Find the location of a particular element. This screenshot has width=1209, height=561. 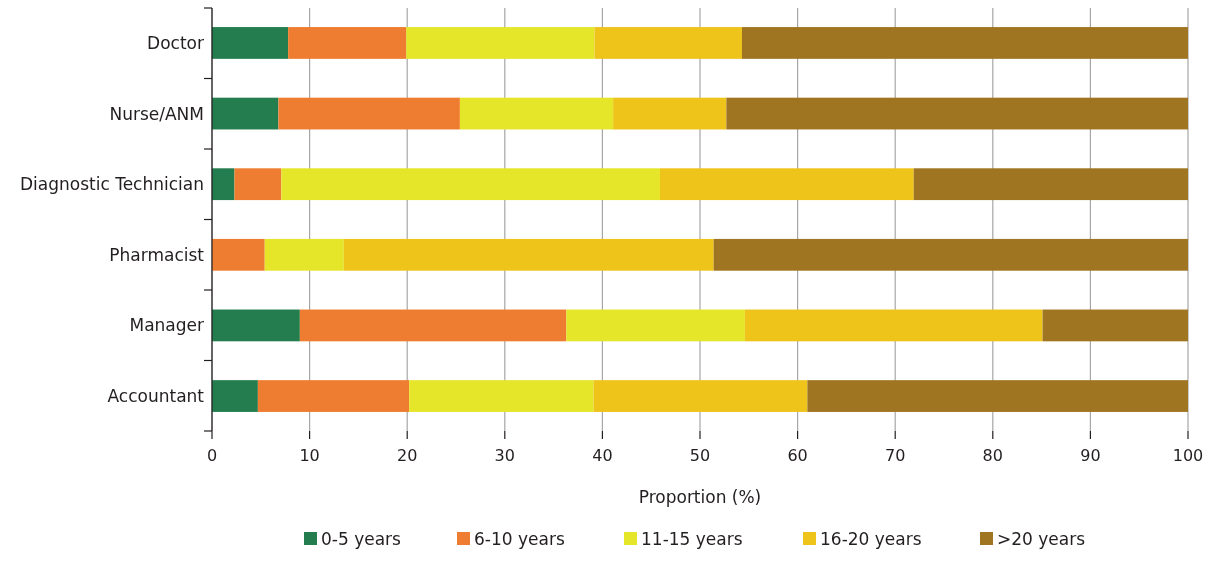

y-tick-label: Accountant is located at coordinates (156, 395).